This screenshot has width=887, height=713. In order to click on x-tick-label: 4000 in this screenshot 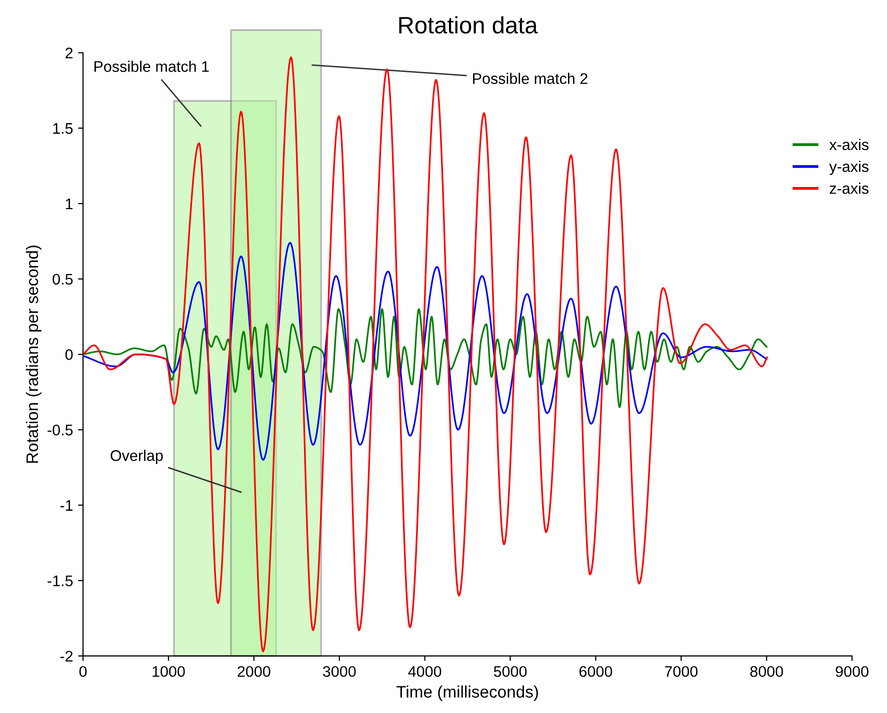, I will do `click(425, 671)`.